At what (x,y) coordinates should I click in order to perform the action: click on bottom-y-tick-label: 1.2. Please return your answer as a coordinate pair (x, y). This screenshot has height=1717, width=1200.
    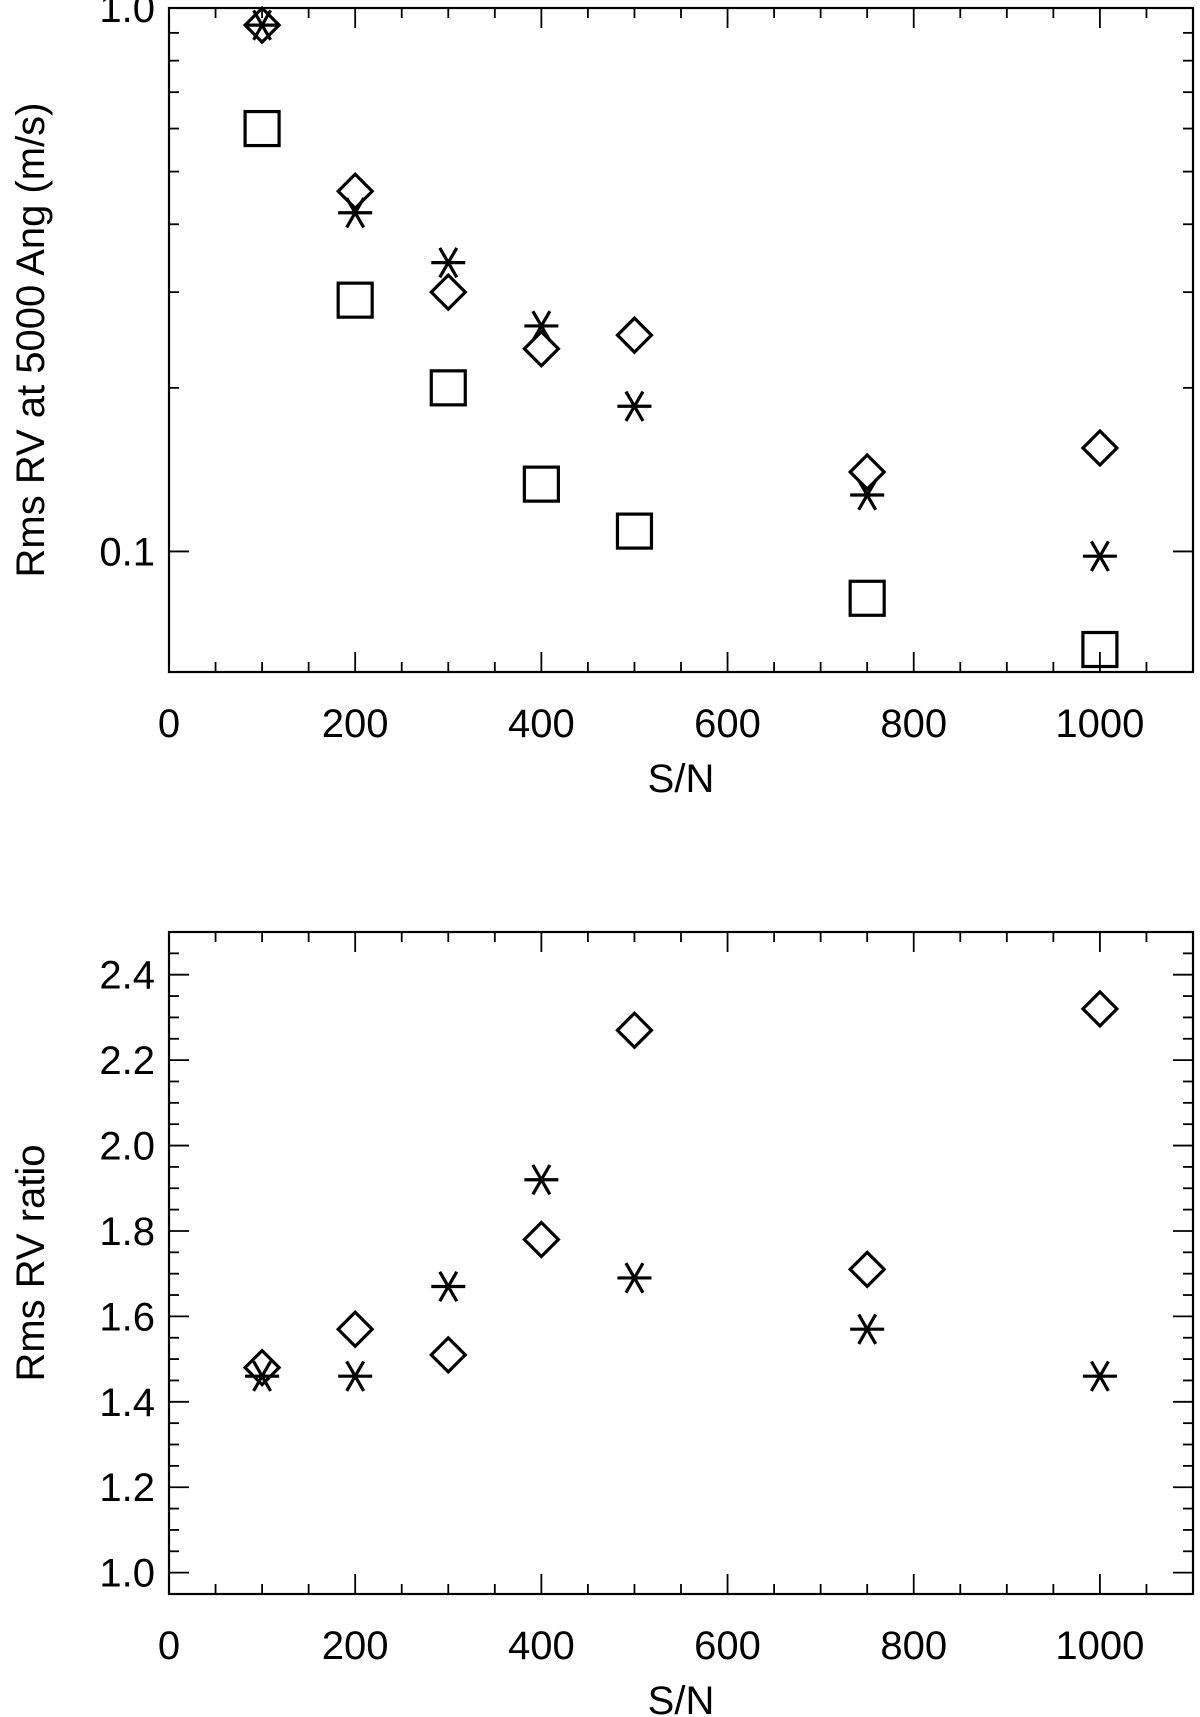
    Looking at the image, I should click on (127, 1488).